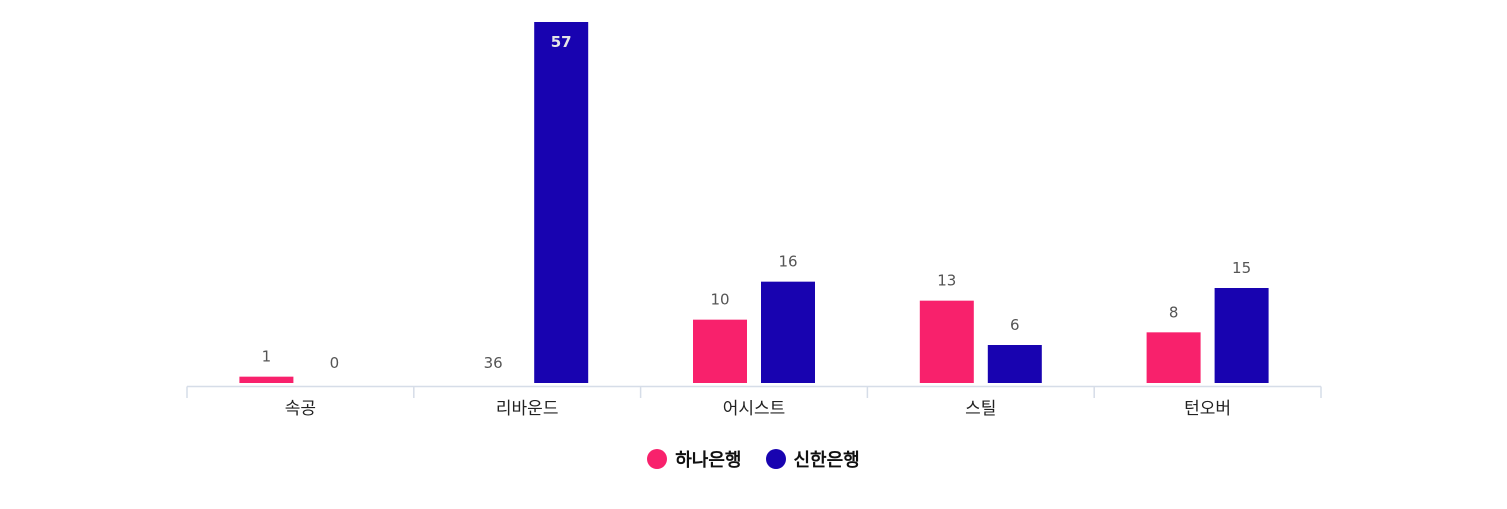  What do you see at coordinates (719, 300) in the screenshot?
I see `value-label-1-3: 10` at bounding box center [719, 300].